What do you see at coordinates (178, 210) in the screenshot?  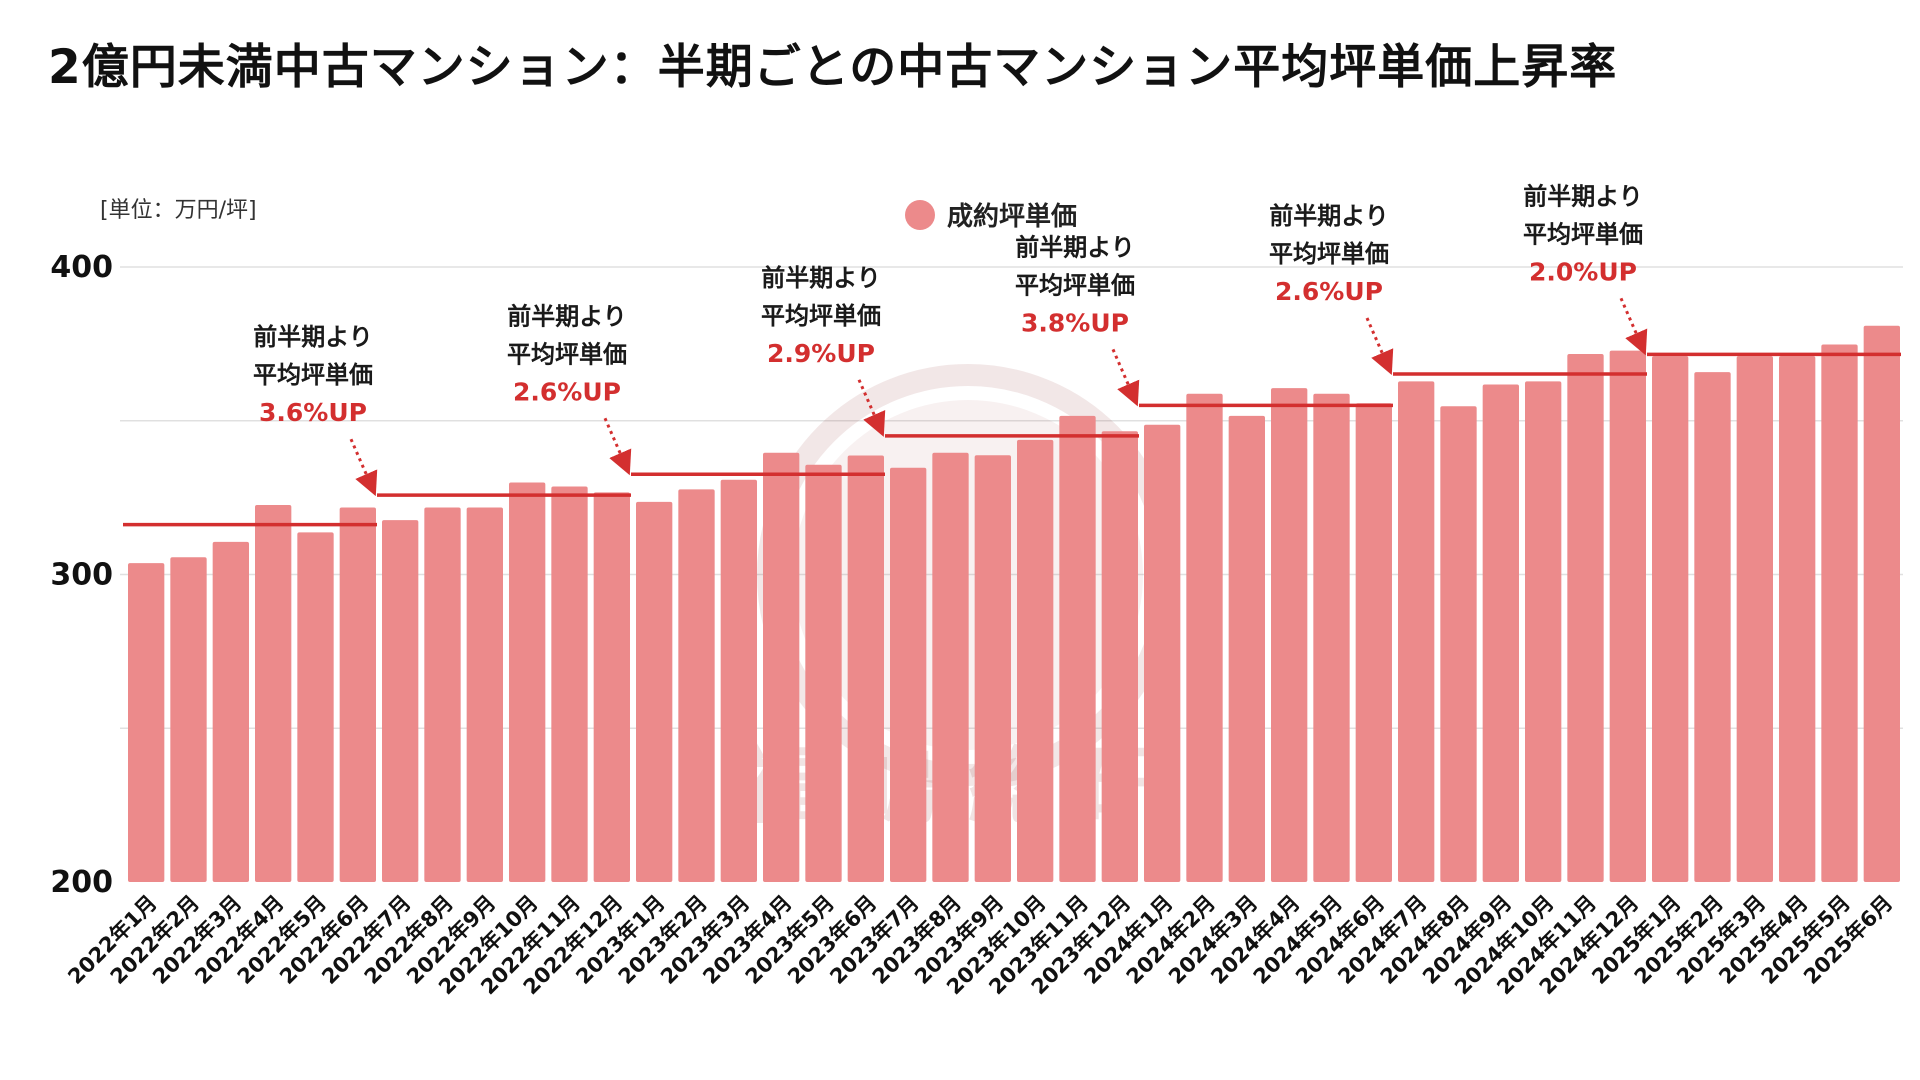 I see `unit-label: [単位：万円/坪]` at bounding box center [178, 210].